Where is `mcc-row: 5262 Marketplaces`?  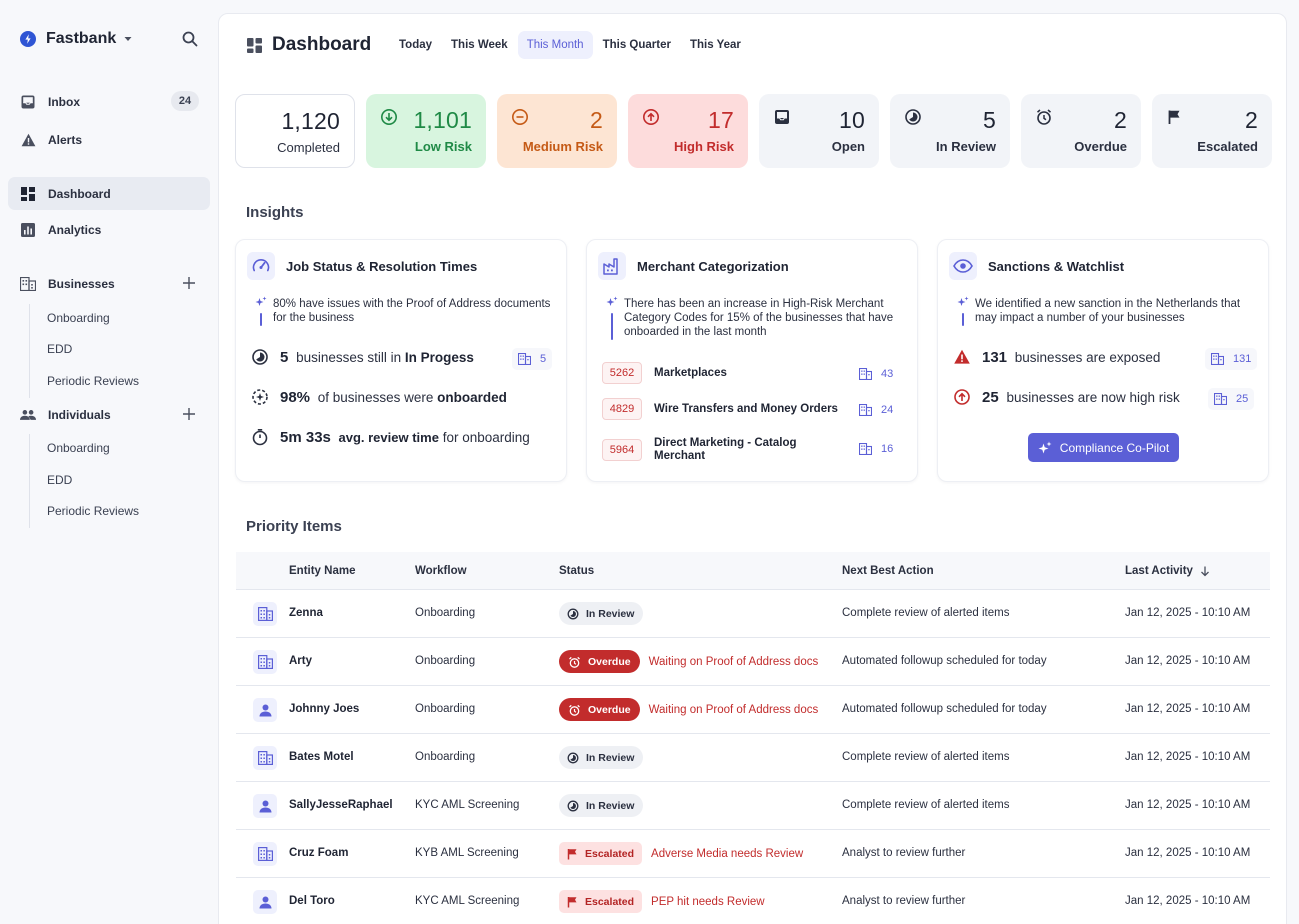 mcc-row: 5262 Marketplaces is located at coordinates (715, 373).